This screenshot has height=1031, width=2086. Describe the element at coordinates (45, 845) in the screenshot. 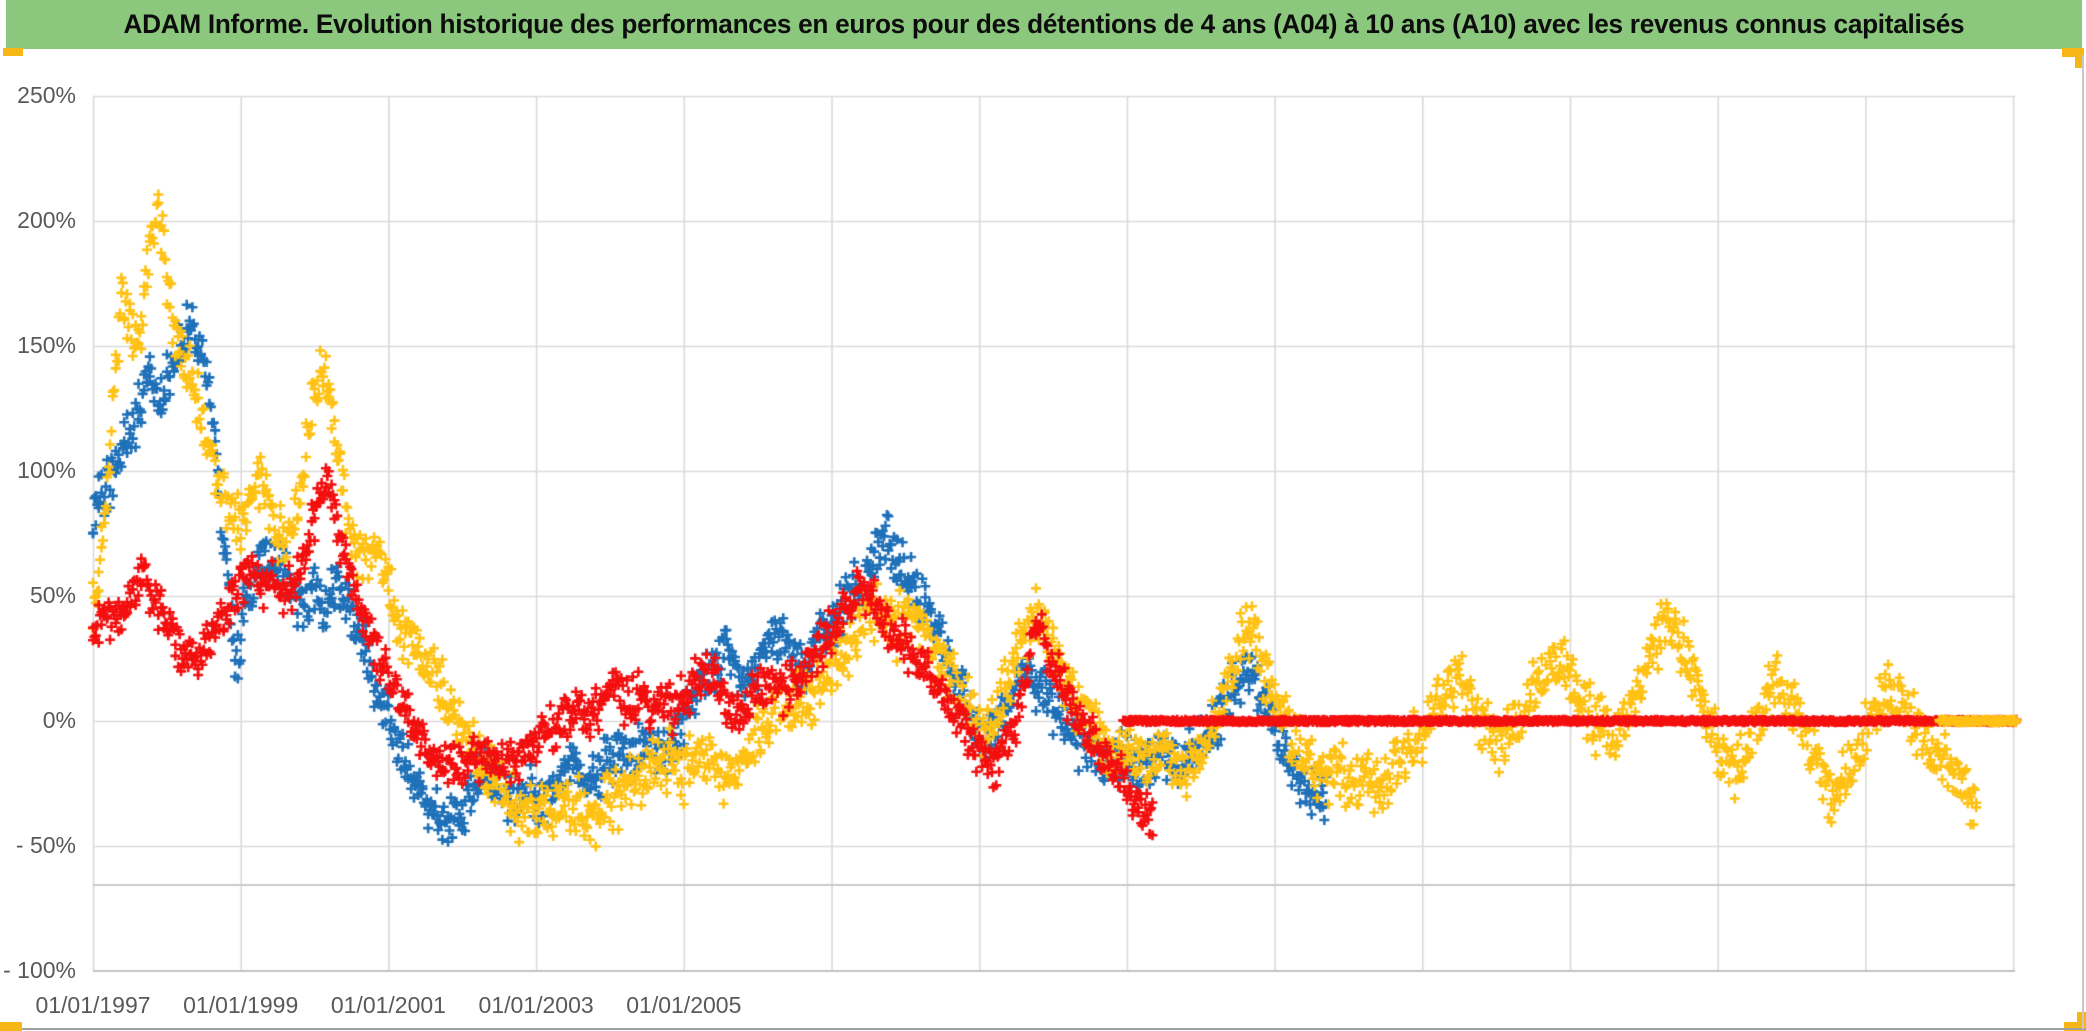

I see `y-axis-tick-label: - 50%` at that location.